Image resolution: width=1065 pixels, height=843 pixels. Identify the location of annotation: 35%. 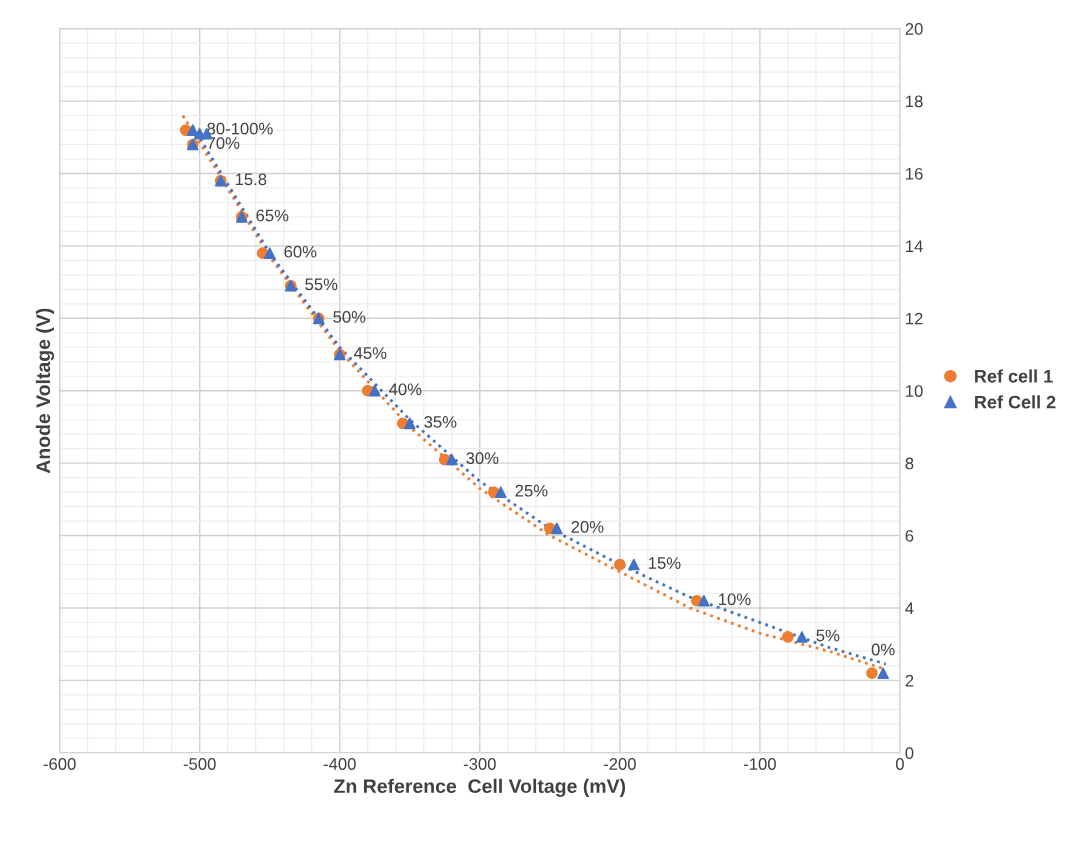
(440, 421).